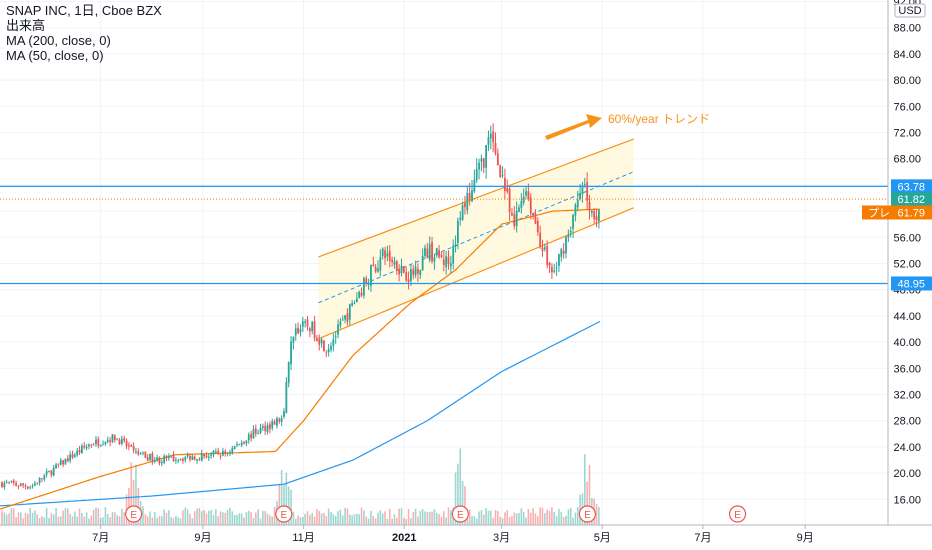 The width and height of the screenshot is (932, 550). I want to click on time-tick-label: 9月, so click(805, 538).